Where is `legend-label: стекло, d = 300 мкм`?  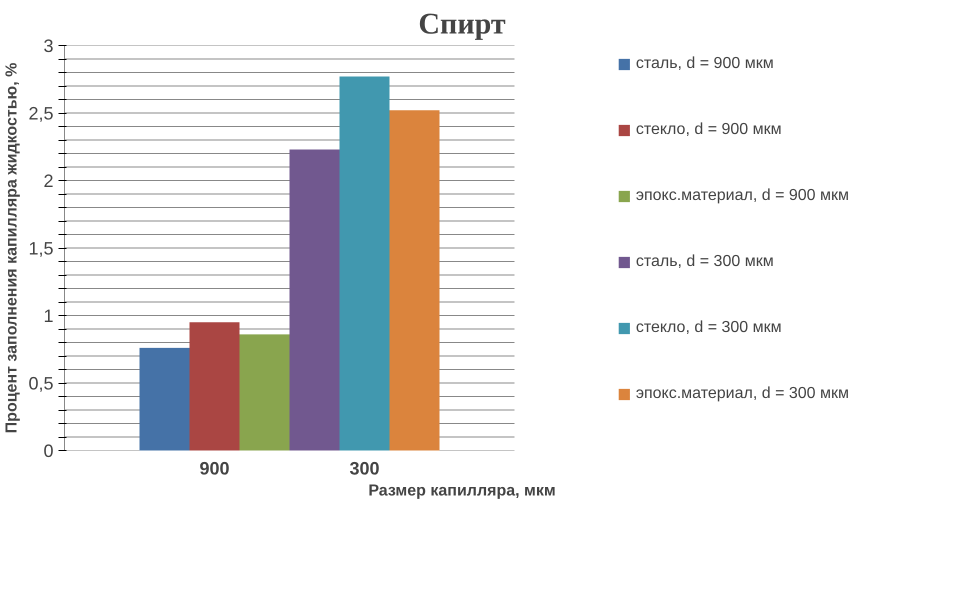
legend-label: стекло, d = 300 мкм is located at coordinates (709, 328).